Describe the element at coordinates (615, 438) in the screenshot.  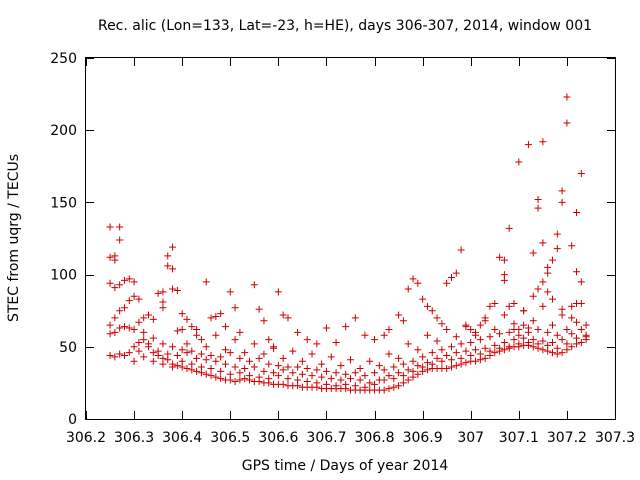
I see `x-tick-label: 307.3` at that location.